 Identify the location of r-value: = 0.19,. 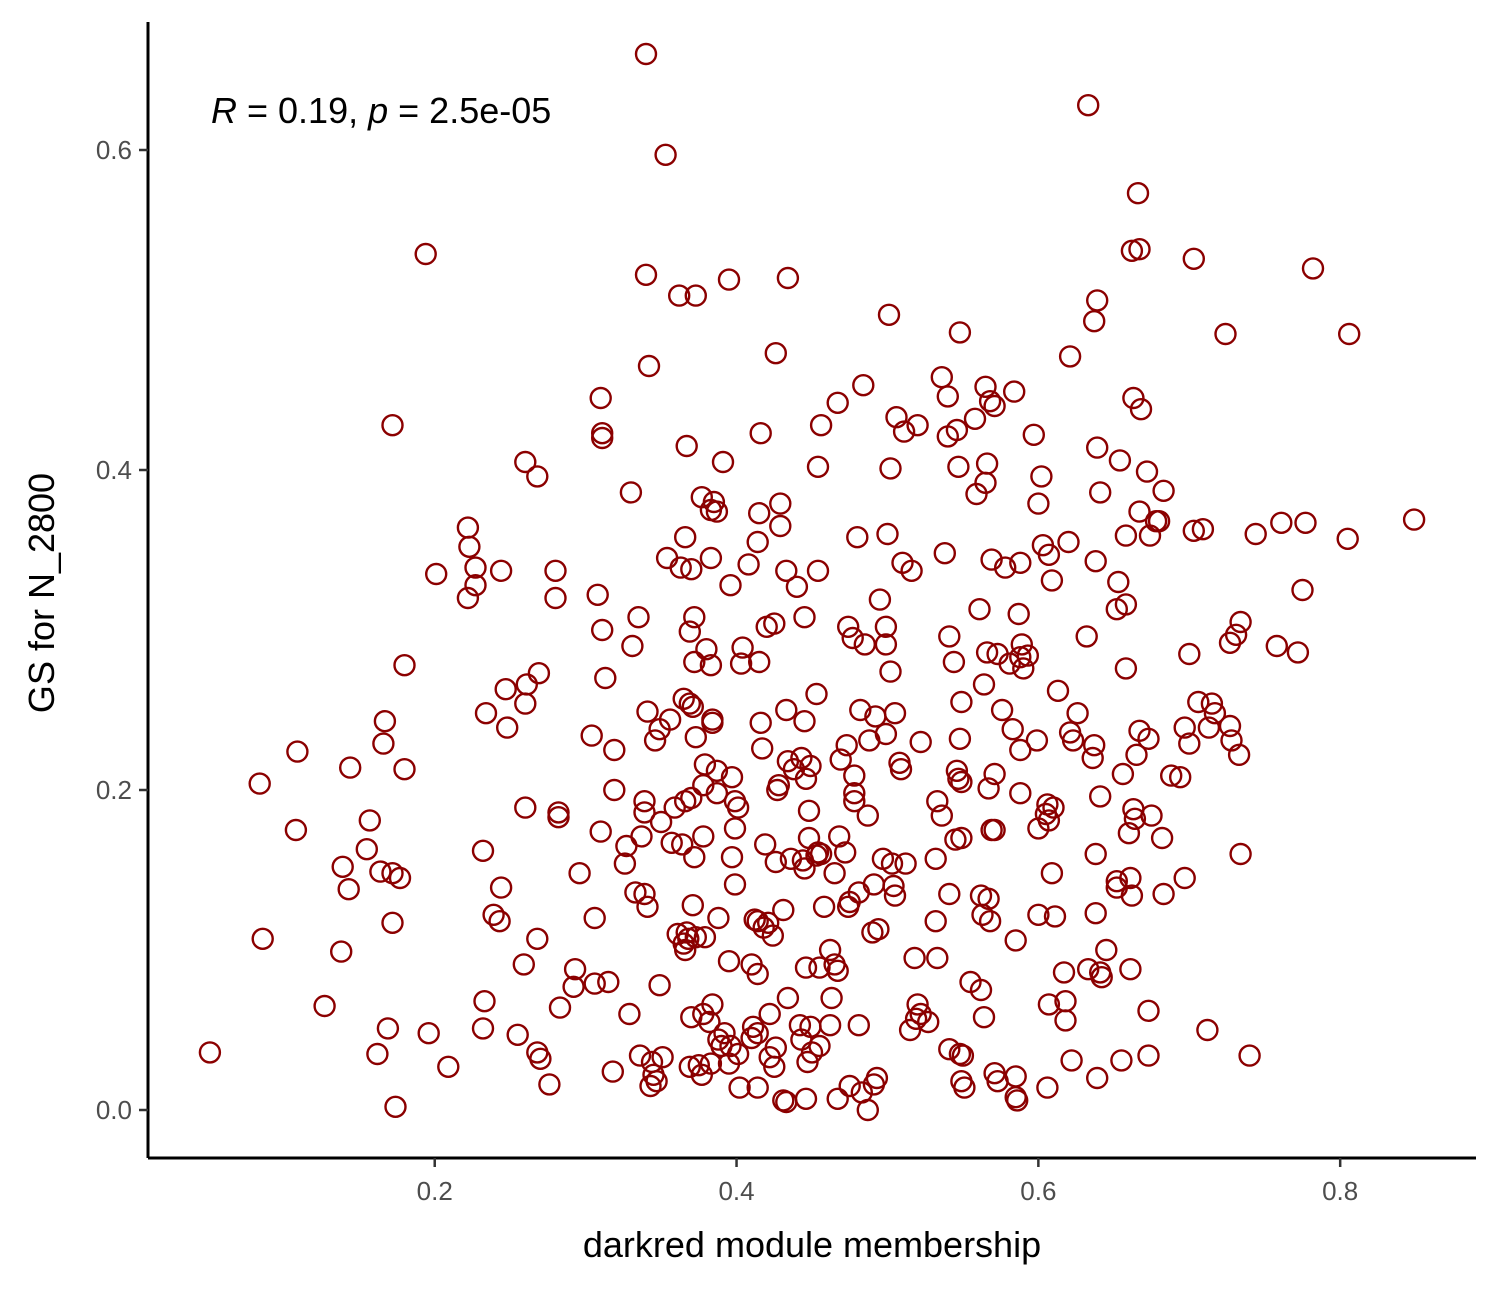
(302, 110).